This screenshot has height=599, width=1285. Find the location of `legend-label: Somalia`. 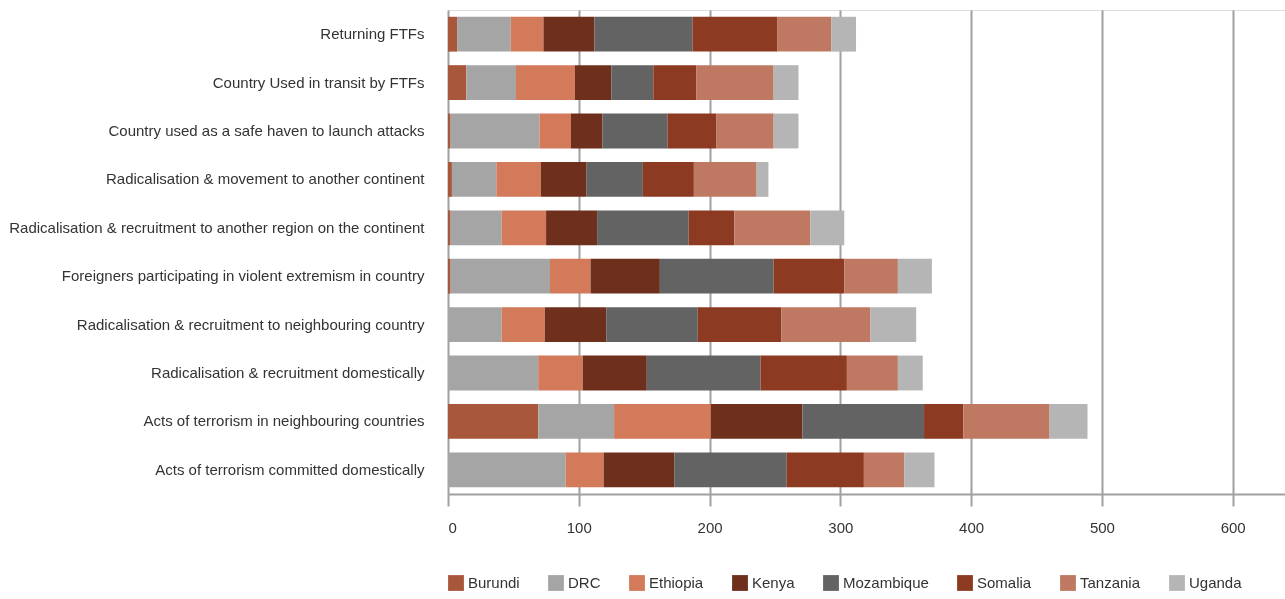

legend-label: Somalia is located at coordinates (1004, 582).